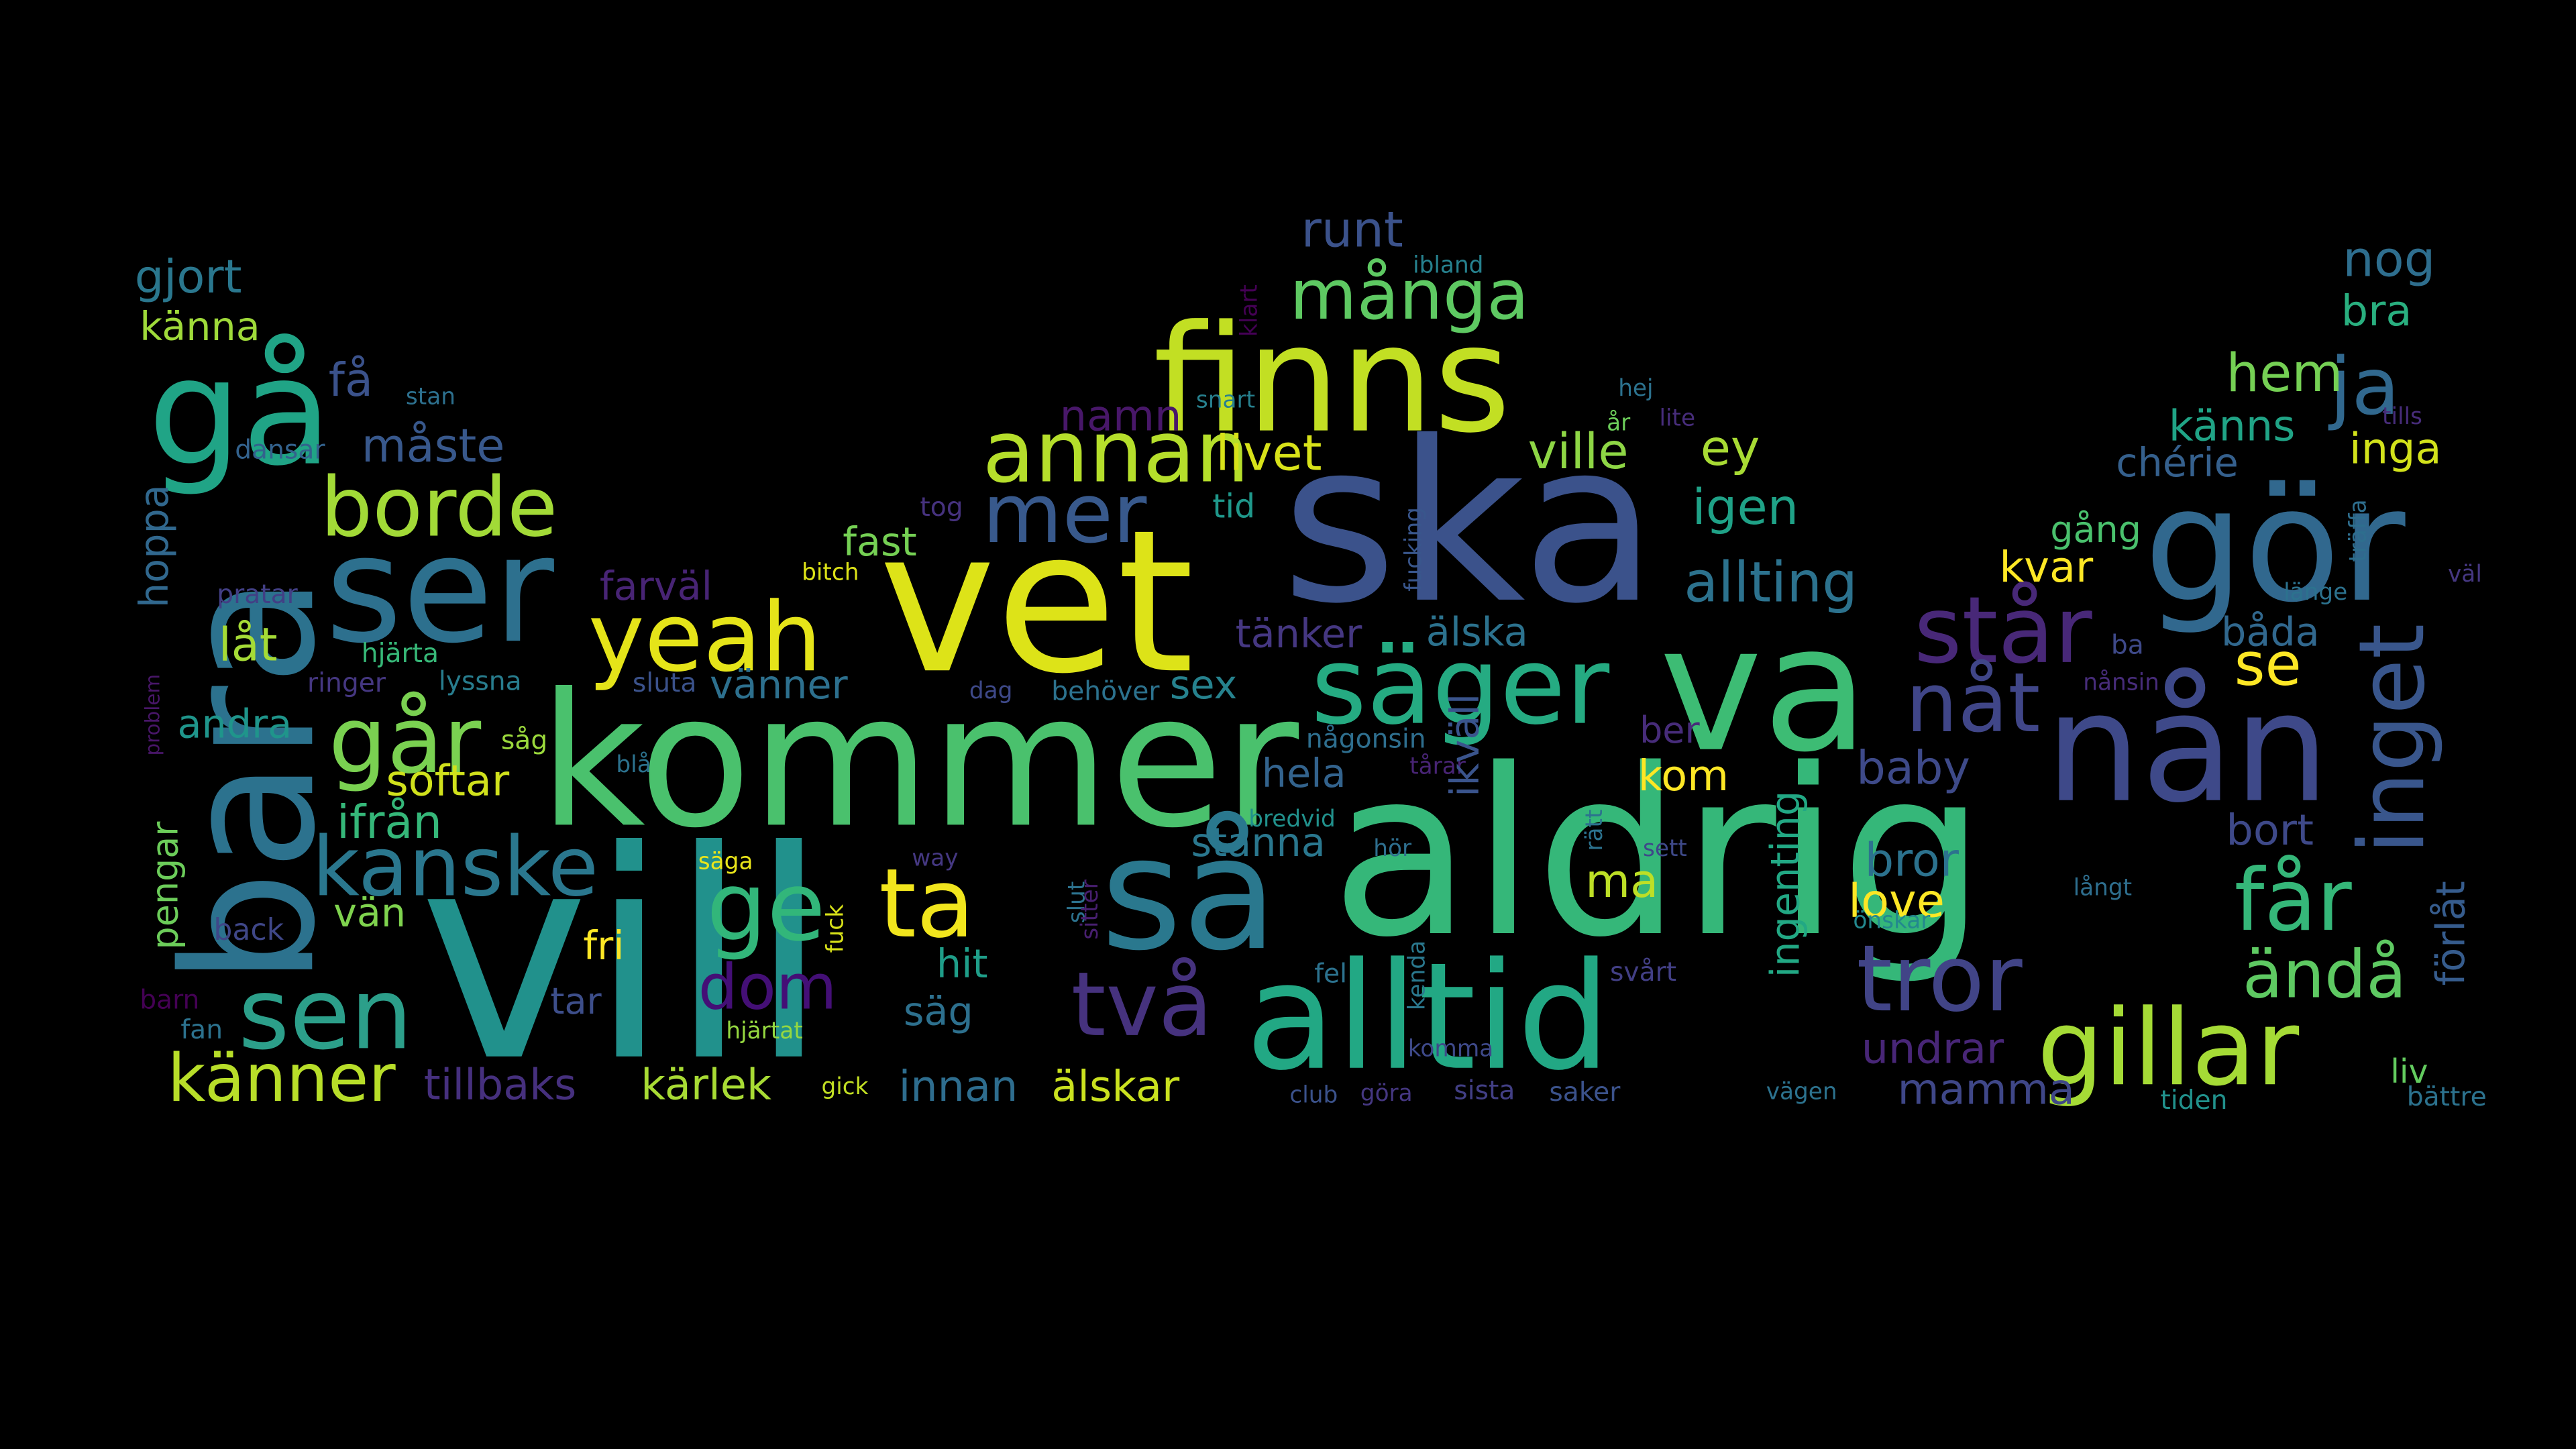  Describe the element at coordinates (480, 682) in the screenshot. I see `word: lyssna` at that location.